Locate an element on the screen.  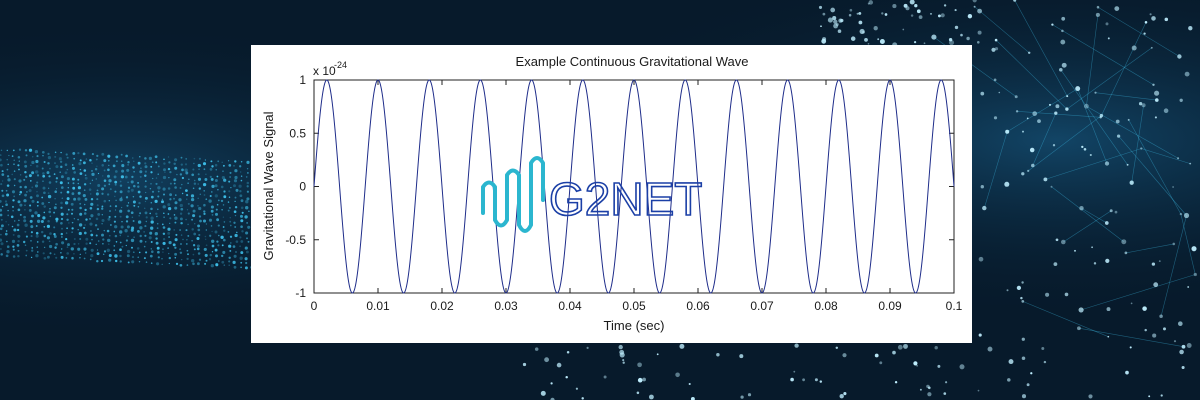
x-tick-label: 0 is located at coordinates (314, 306).